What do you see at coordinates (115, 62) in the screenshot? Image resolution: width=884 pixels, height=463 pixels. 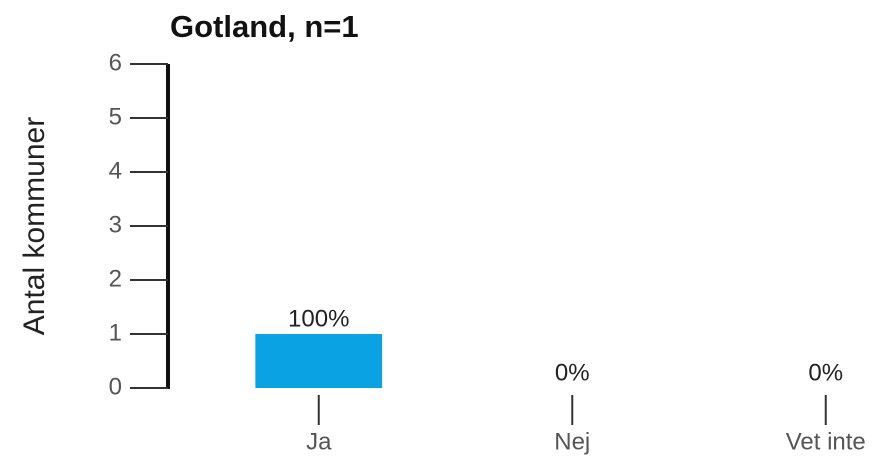 I see `y-tick-label: 6` at bounding box center [115, 62].